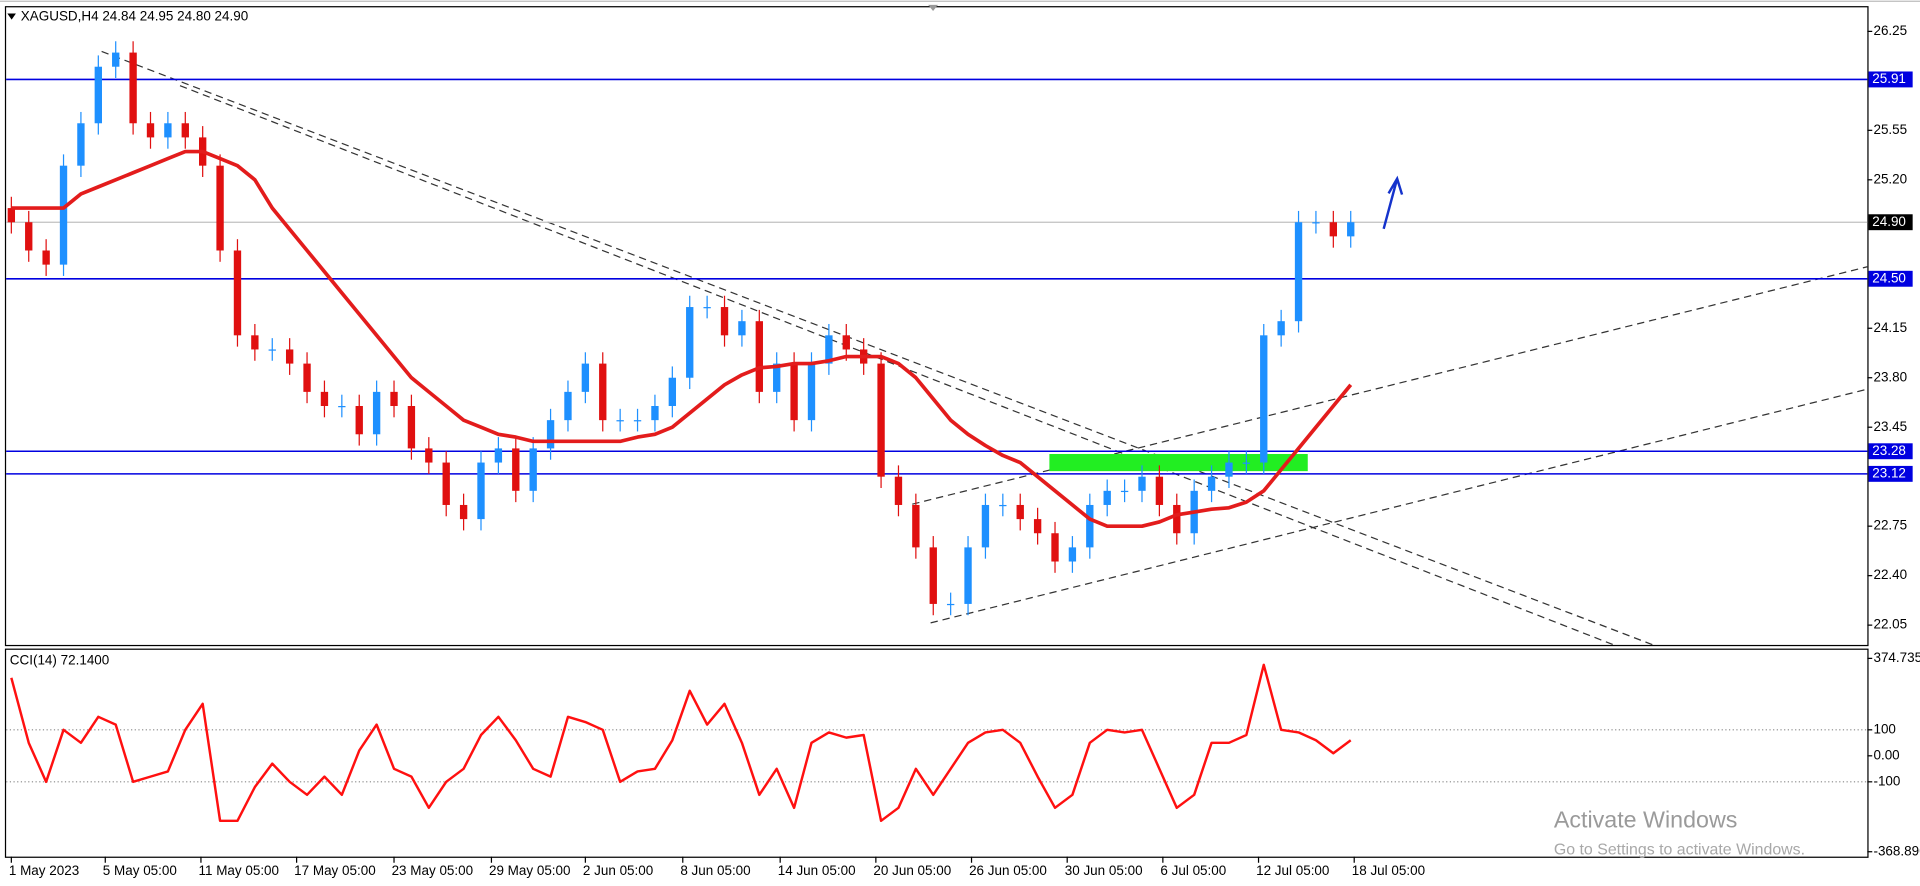 The width and height of the screenshot is (1920, 886). I want to click on y-tick-label: 25.20, so click(1890, 178).